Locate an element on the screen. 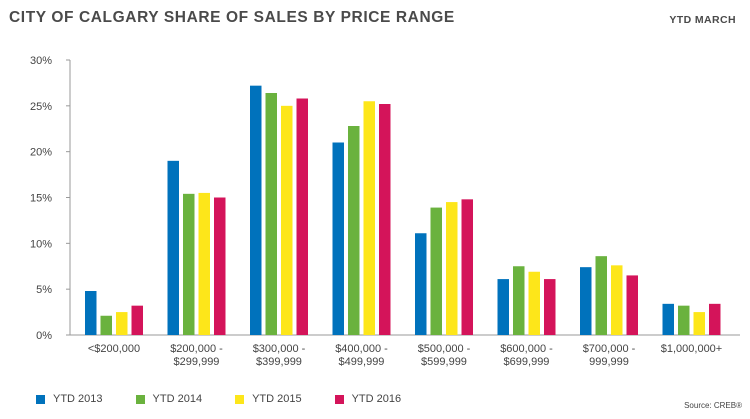  x-tick-label: $200,000 -$299,999 is located at coordinates (196, 355).